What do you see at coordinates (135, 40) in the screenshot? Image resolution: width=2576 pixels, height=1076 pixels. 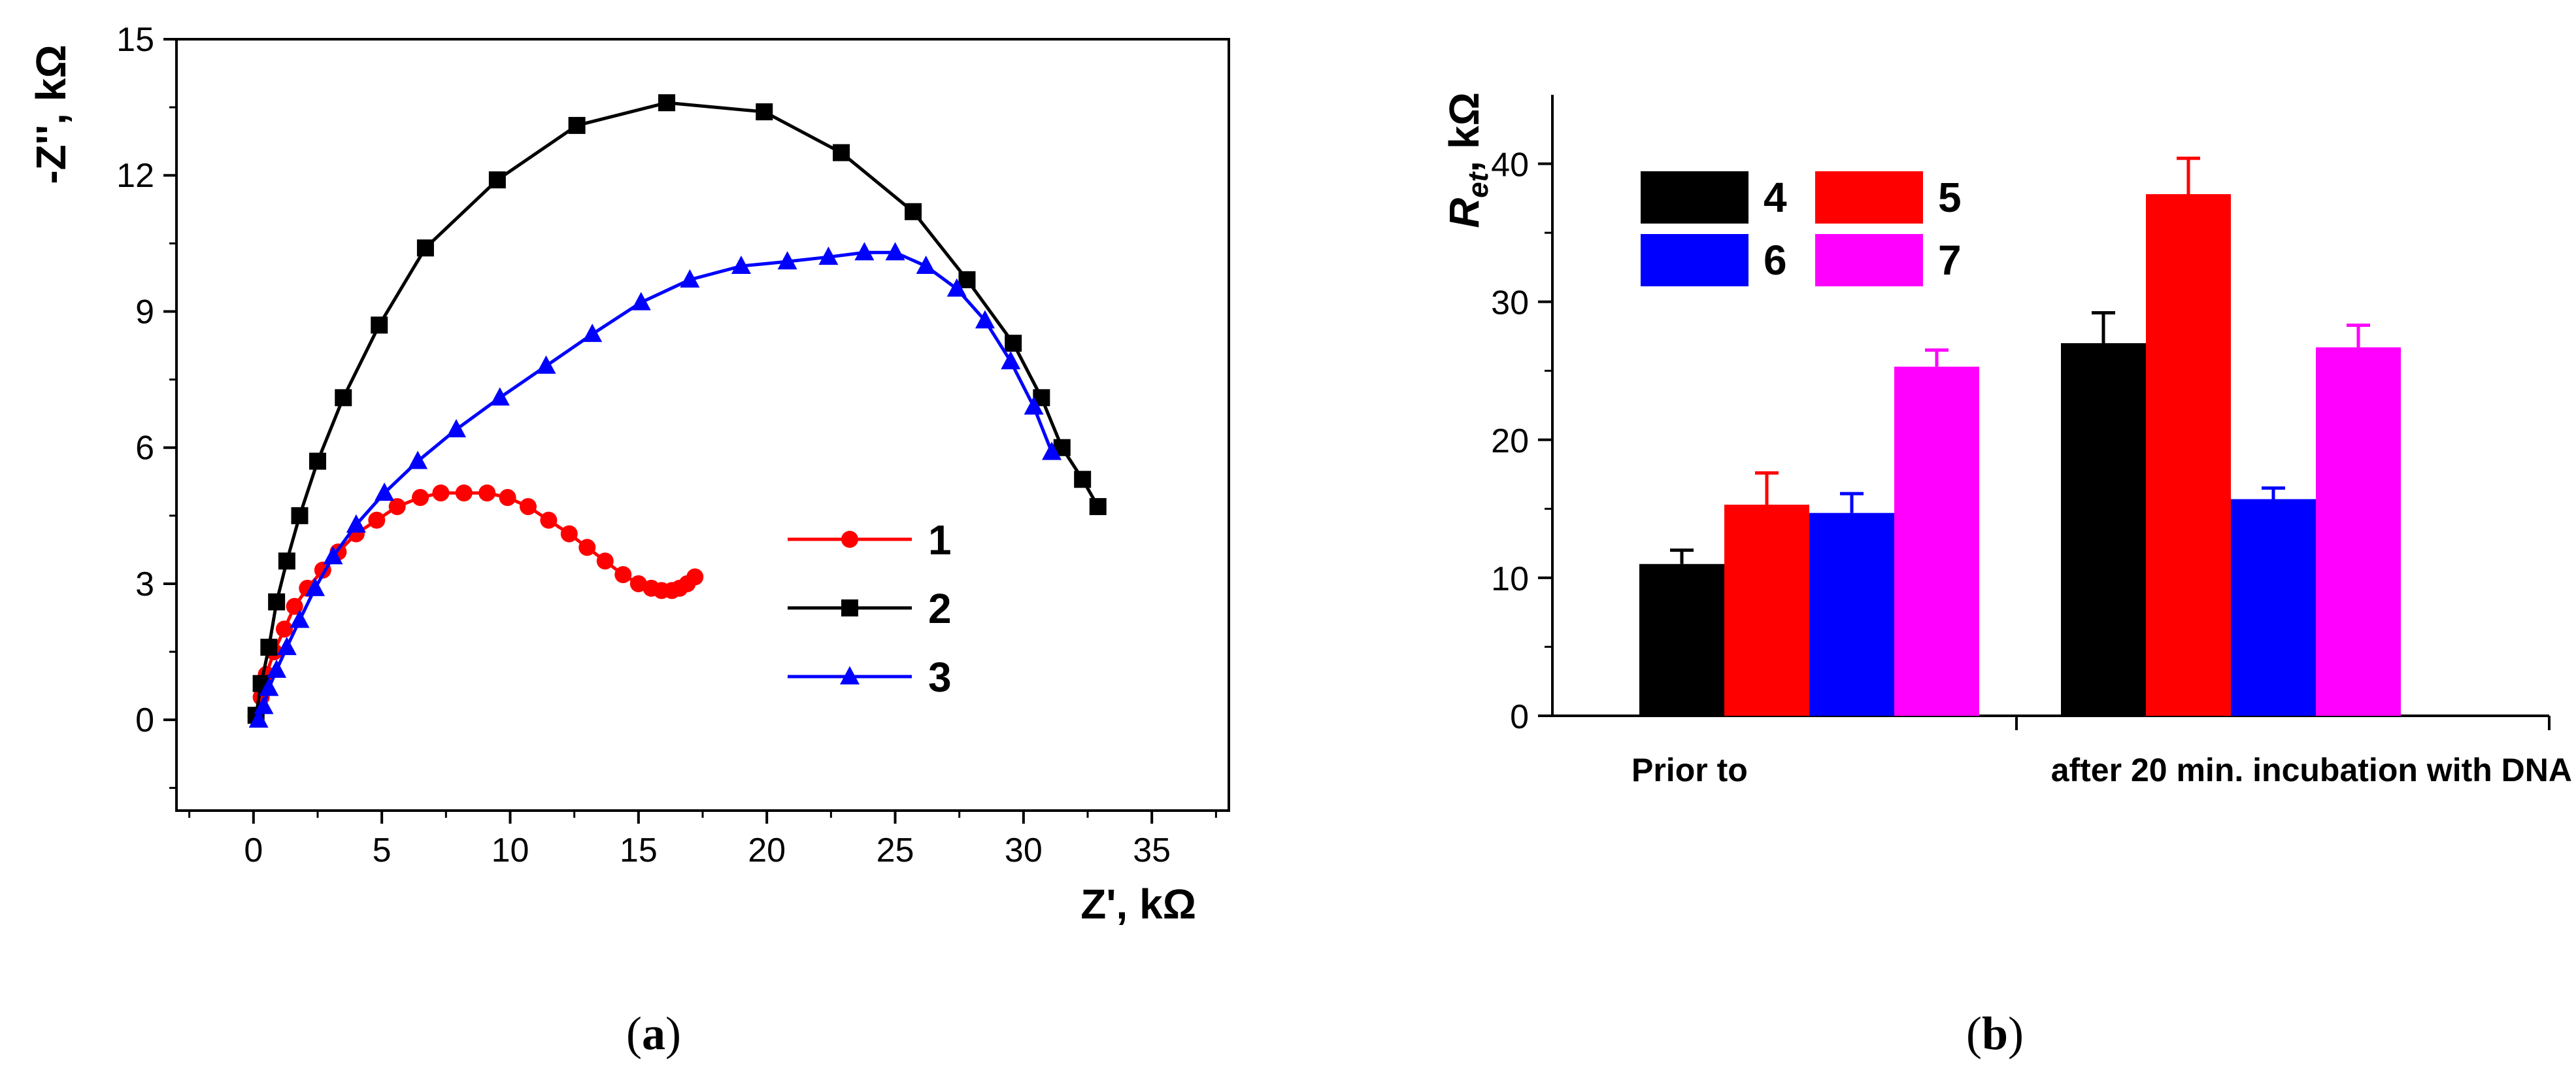 I see `y-tick-label: 15` at bounding box center [135, 40].